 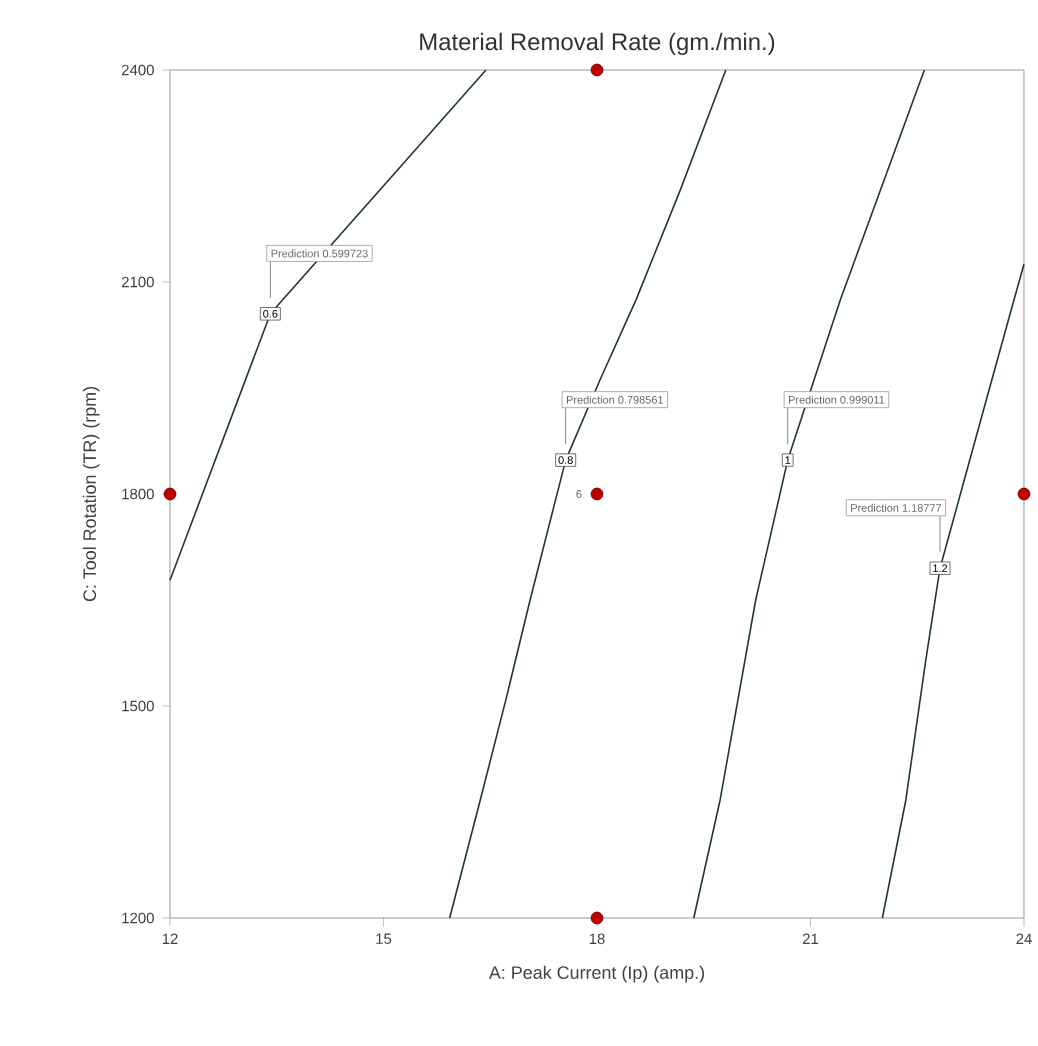 I want to click on x-axis-title: A: Peak Current (Ip) (amp.), so click(x=596, y=974).